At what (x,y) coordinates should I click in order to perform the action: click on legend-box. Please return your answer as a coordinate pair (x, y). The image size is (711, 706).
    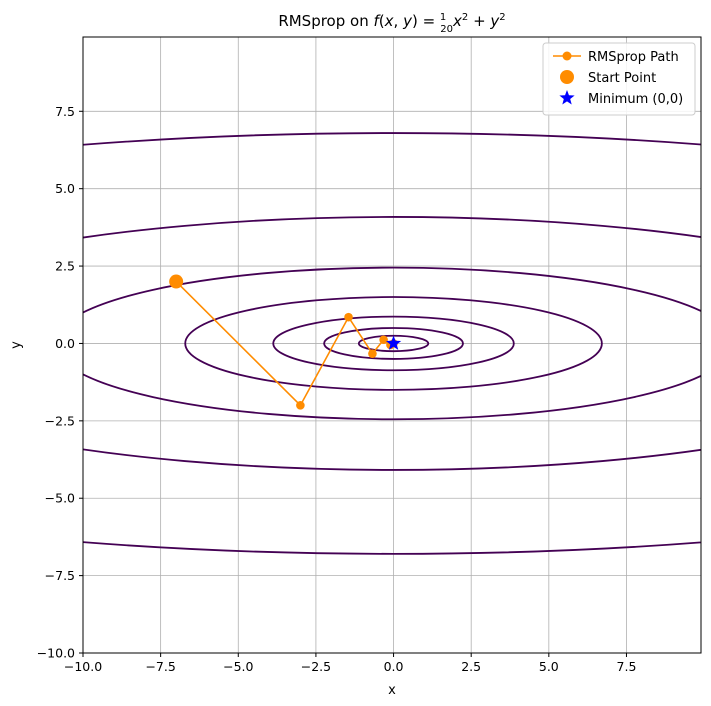
    Looking at the image, I should click on (619, 79).